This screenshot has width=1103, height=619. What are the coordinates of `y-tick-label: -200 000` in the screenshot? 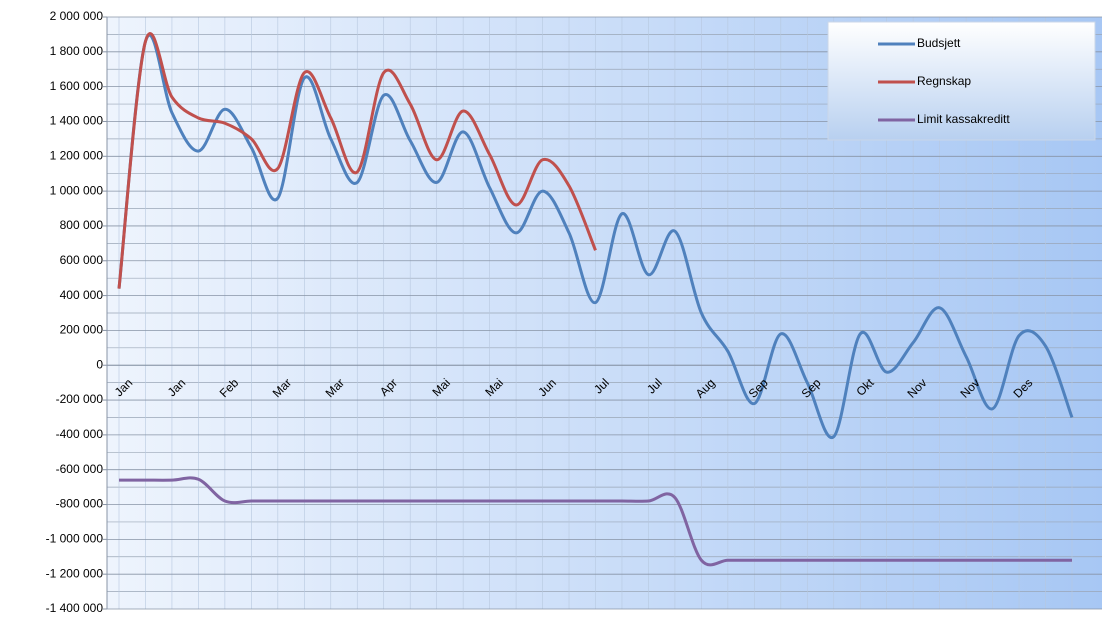 It's located at (80, 399).